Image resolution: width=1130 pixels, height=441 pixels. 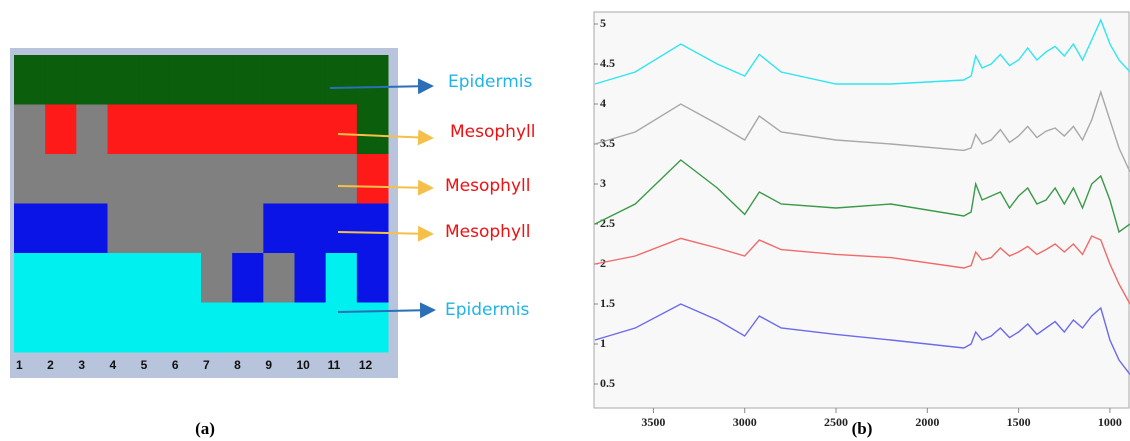 I want to click on y-tick-label: 1, so click(x=603, y=343).